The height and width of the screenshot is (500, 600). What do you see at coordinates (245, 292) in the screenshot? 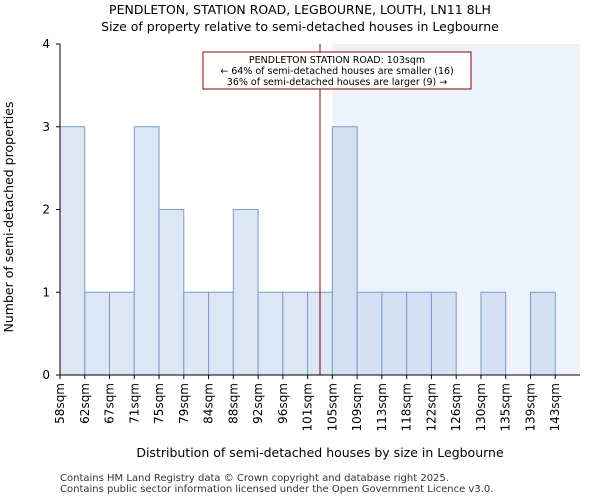
I see `bar-88sqm` at bounding box center [245, 292].